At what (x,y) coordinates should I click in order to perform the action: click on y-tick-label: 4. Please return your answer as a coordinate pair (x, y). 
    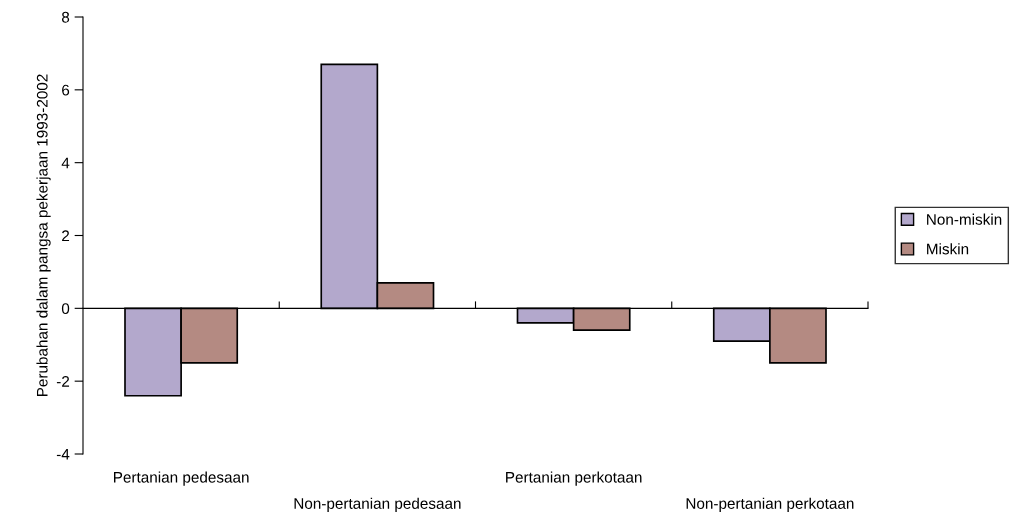
    Looking at the image, I should click on (65, 163).